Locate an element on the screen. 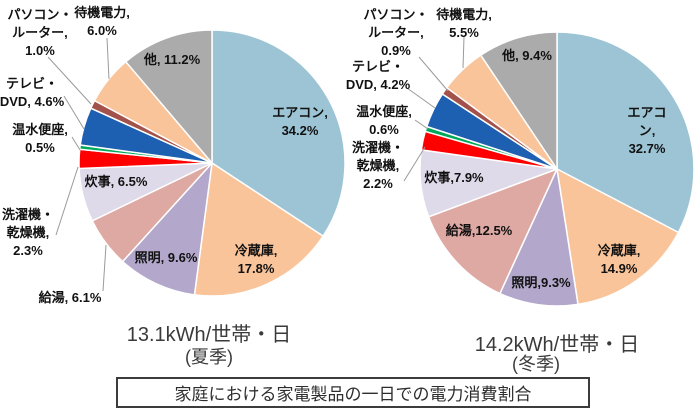 Image resolution: width=700 pixels, height=419 pixels. winter-lighting-label: 照明,9.3% is located at coordinates (541, 282).